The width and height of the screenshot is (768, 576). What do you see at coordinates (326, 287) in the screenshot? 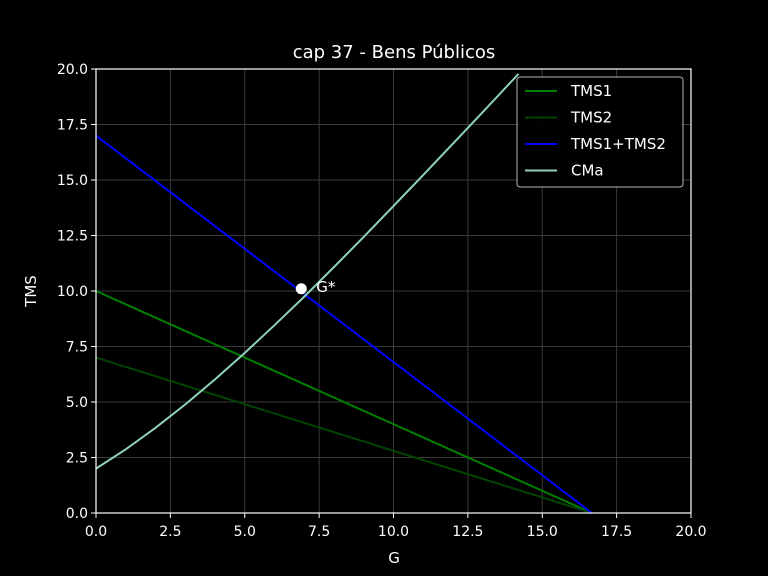
I see `annotation-label: G*` at bounding box center [326, 287].